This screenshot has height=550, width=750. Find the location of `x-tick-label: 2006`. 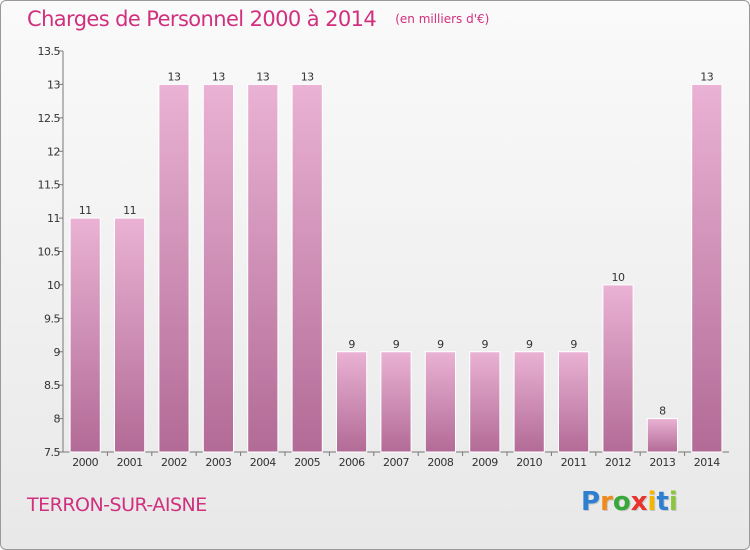

x-tick-label: 2006 is located at coordinates (352, 462).